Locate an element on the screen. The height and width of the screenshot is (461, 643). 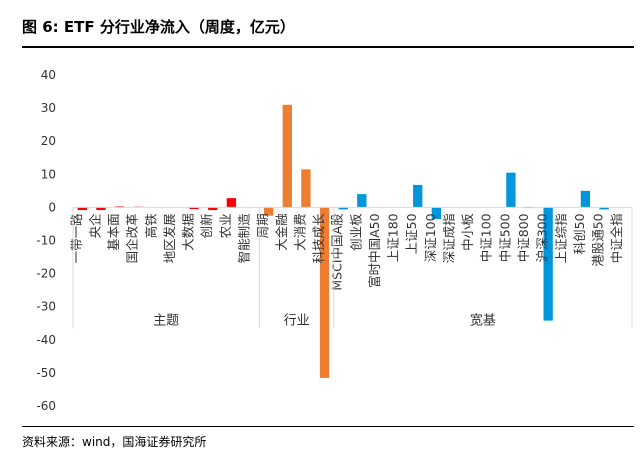
category-label: 大消费 is located at coordinates (299, 232).